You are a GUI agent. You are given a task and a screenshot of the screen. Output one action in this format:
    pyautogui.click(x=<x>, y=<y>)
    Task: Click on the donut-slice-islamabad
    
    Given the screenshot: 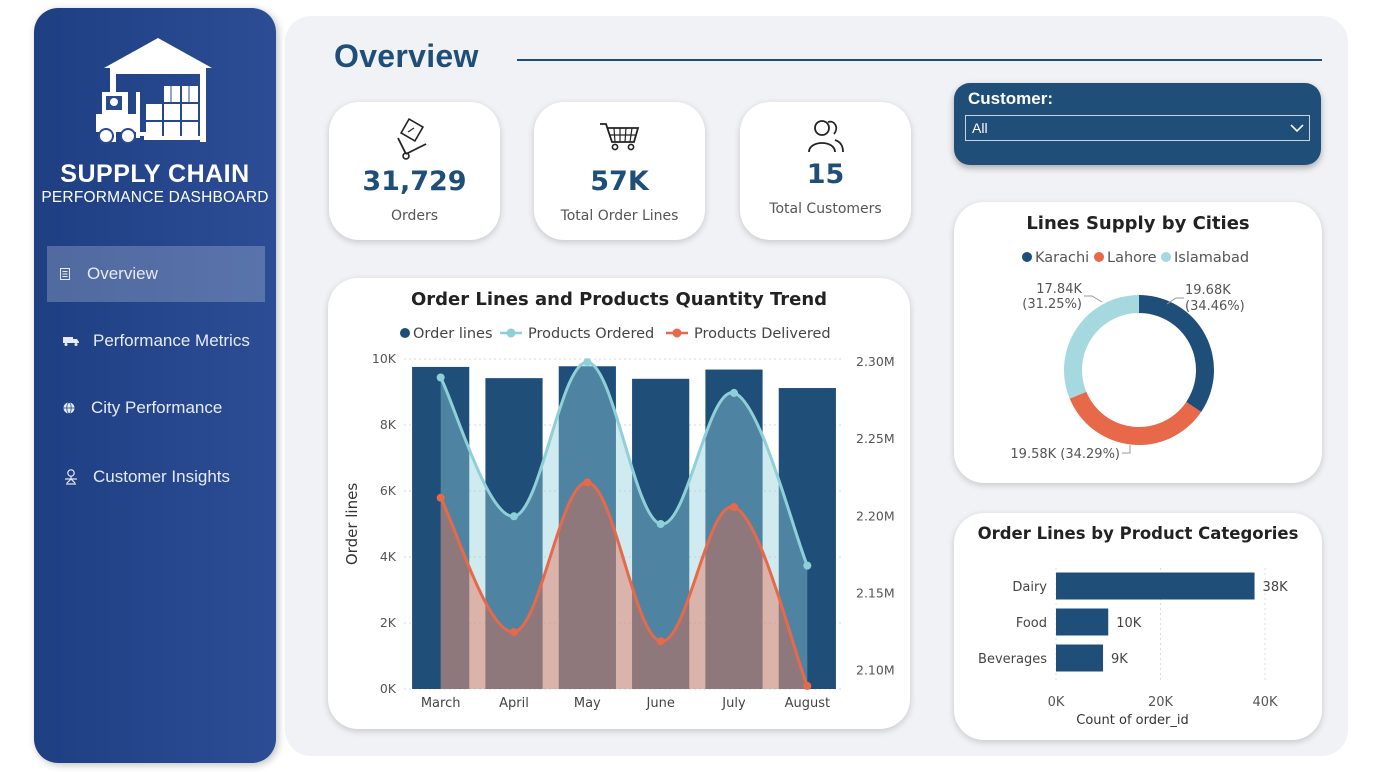 What is the action you would take?
    pyautogui.click(x=1101, y=347)
    